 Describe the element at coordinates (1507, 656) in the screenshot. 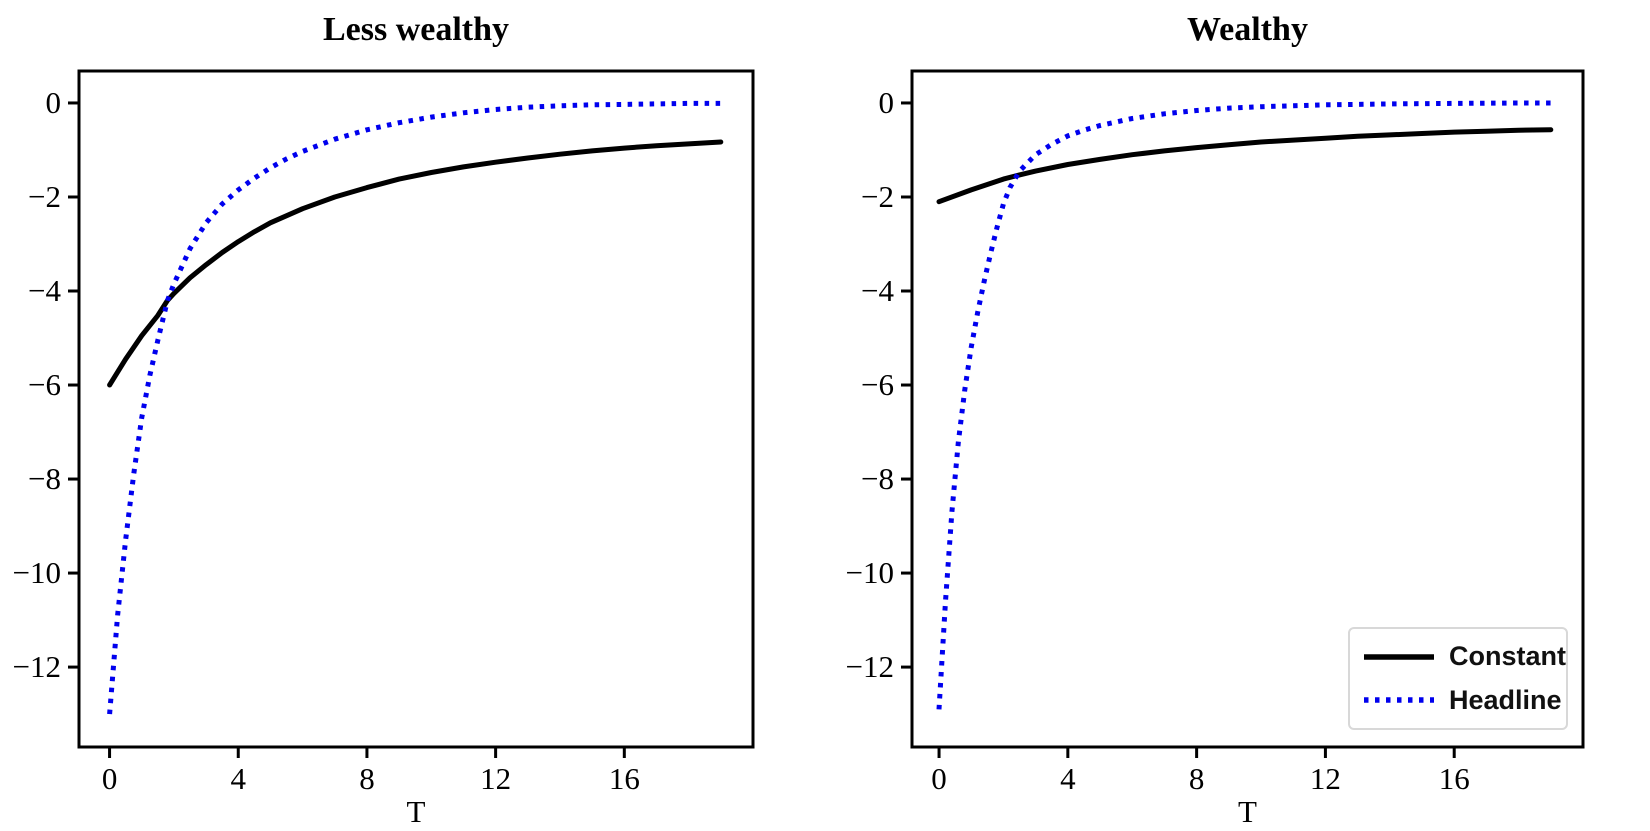

I see `legend-label-constant: Constant` at that location.